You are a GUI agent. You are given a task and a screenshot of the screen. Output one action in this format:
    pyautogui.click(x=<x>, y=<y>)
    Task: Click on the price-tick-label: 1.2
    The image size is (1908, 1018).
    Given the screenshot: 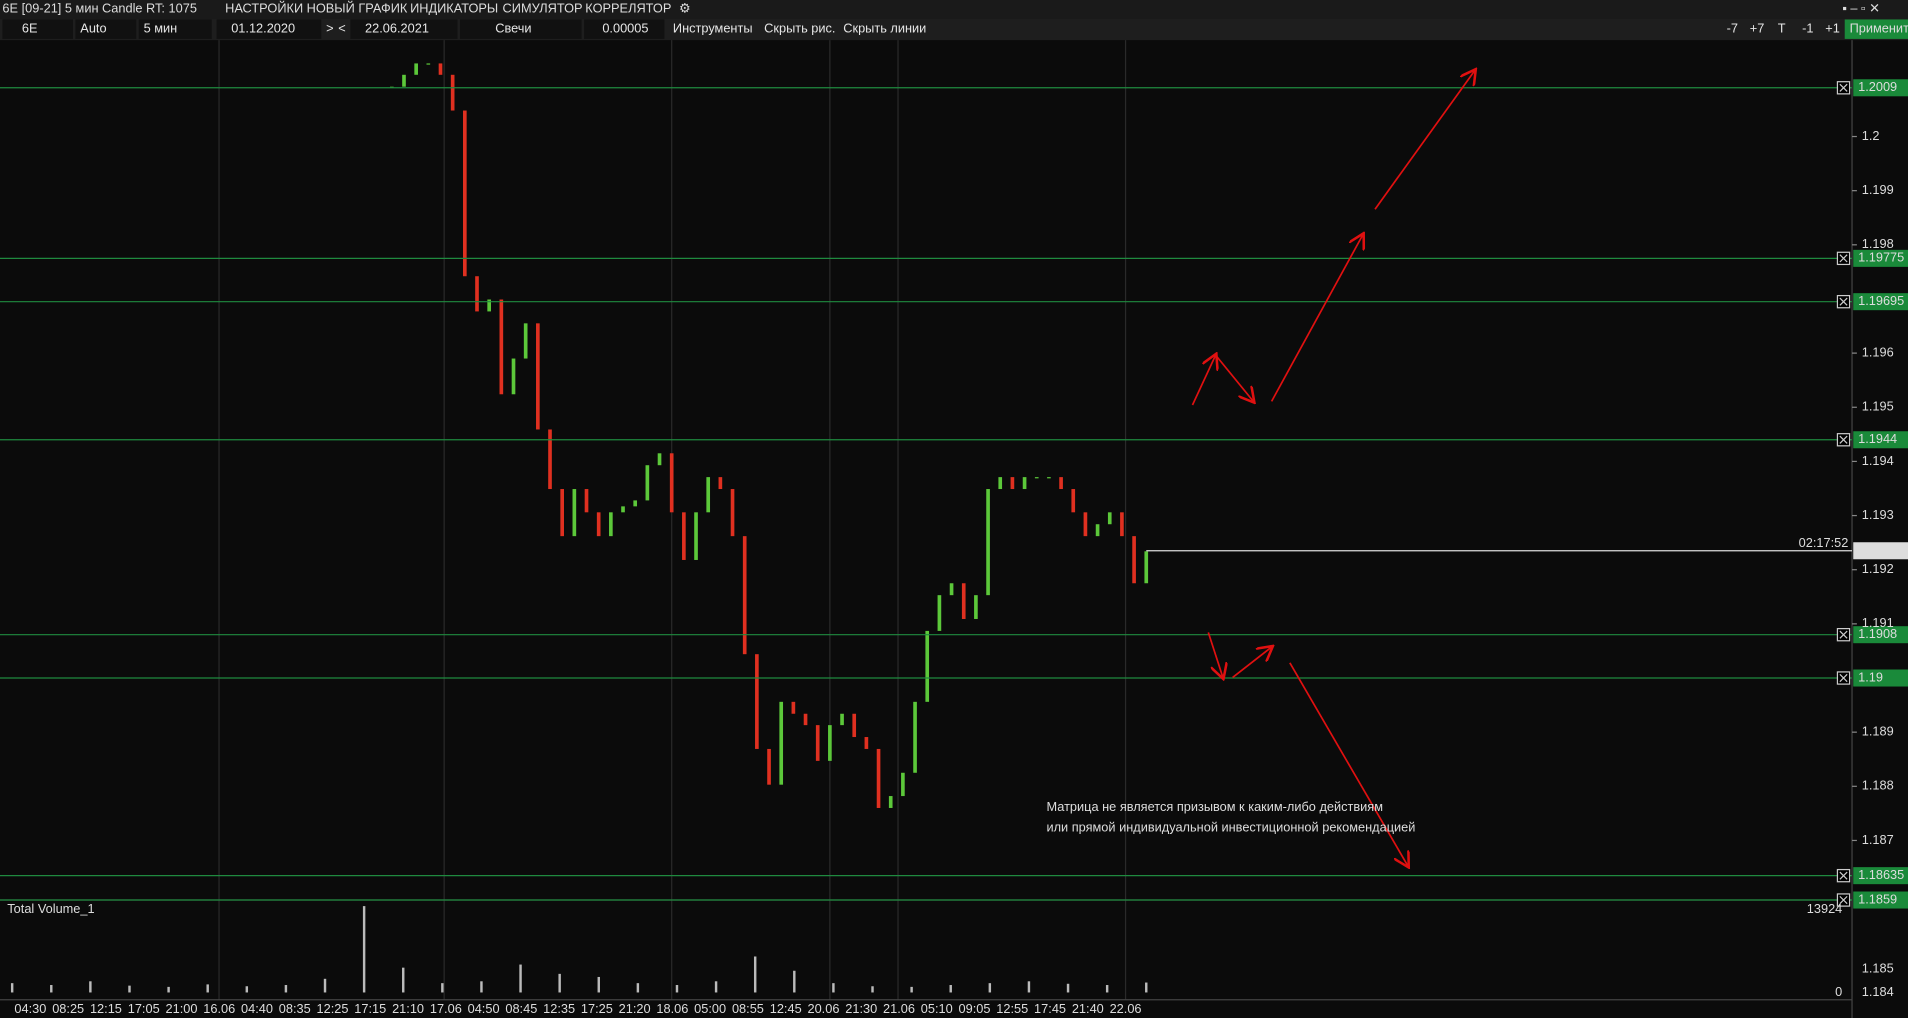 What is the action you would take?
    pyautogui.click(x=1871, y=135)
    